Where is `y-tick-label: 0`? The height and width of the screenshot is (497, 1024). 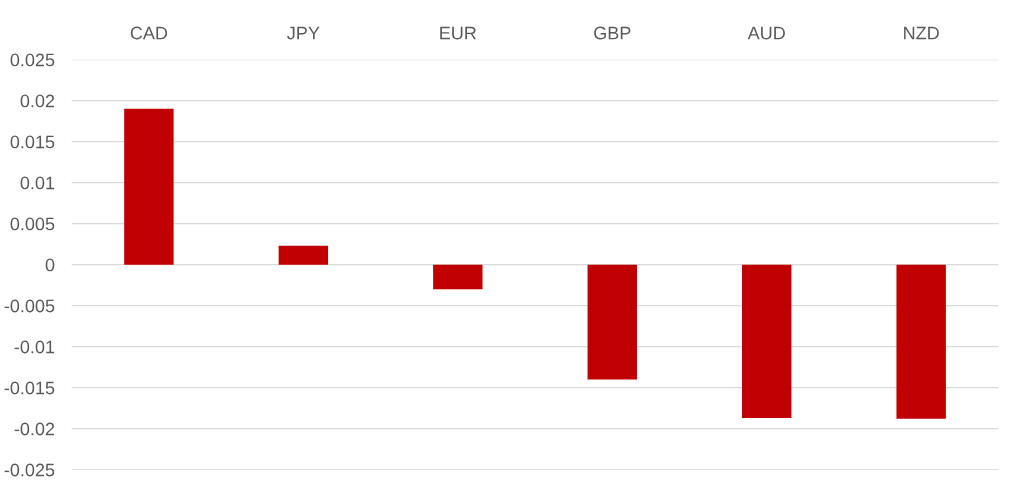 y-tick-label: 0 is located at coordinates (50, 265).